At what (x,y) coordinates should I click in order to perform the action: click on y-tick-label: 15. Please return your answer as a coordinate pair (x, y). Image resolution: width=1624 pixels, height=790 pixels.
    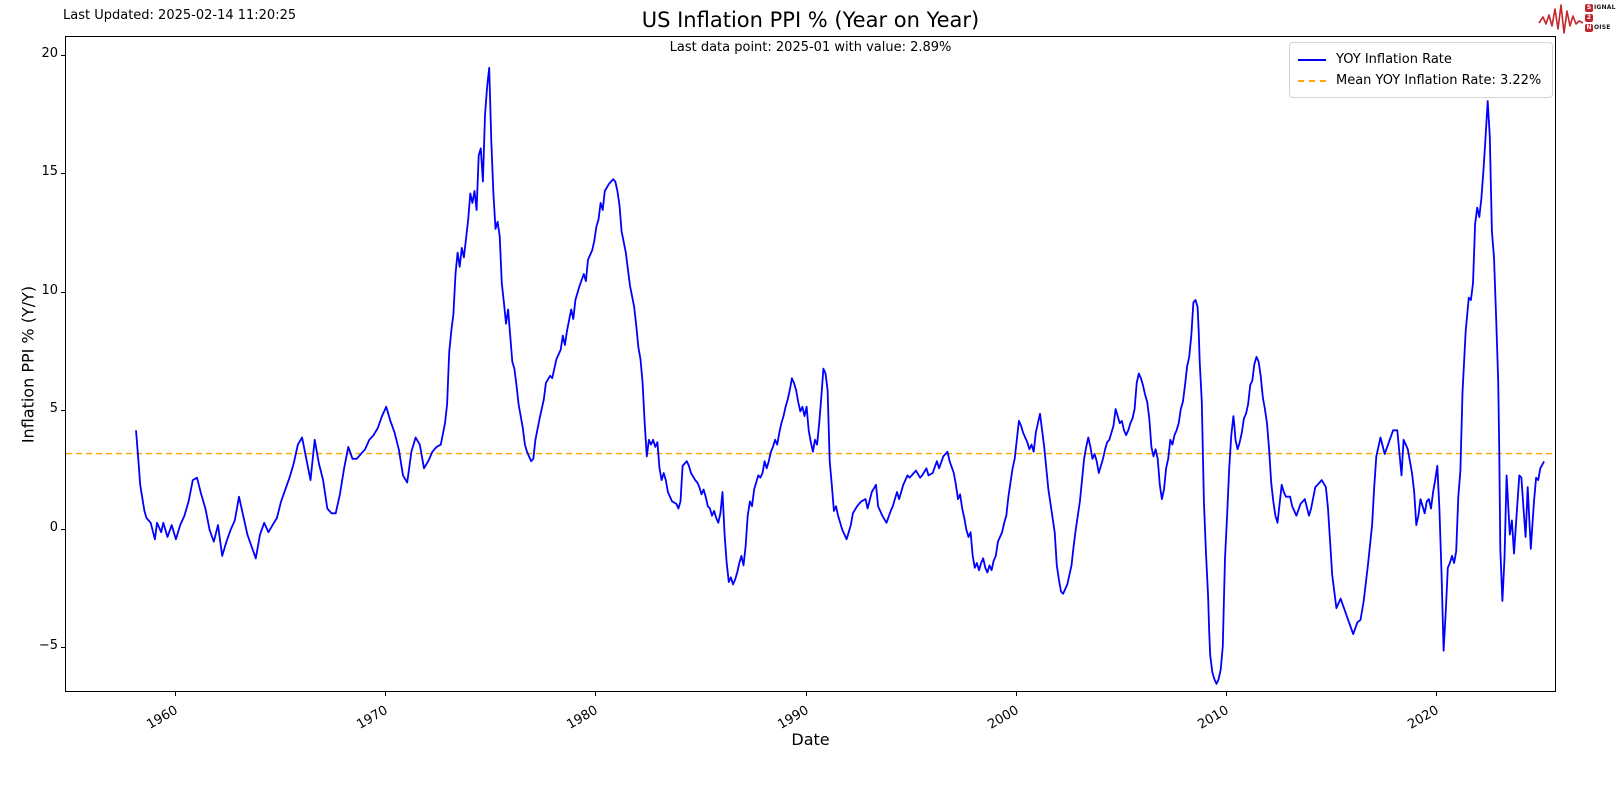
    Looking at the image, I should click on (49, 172).